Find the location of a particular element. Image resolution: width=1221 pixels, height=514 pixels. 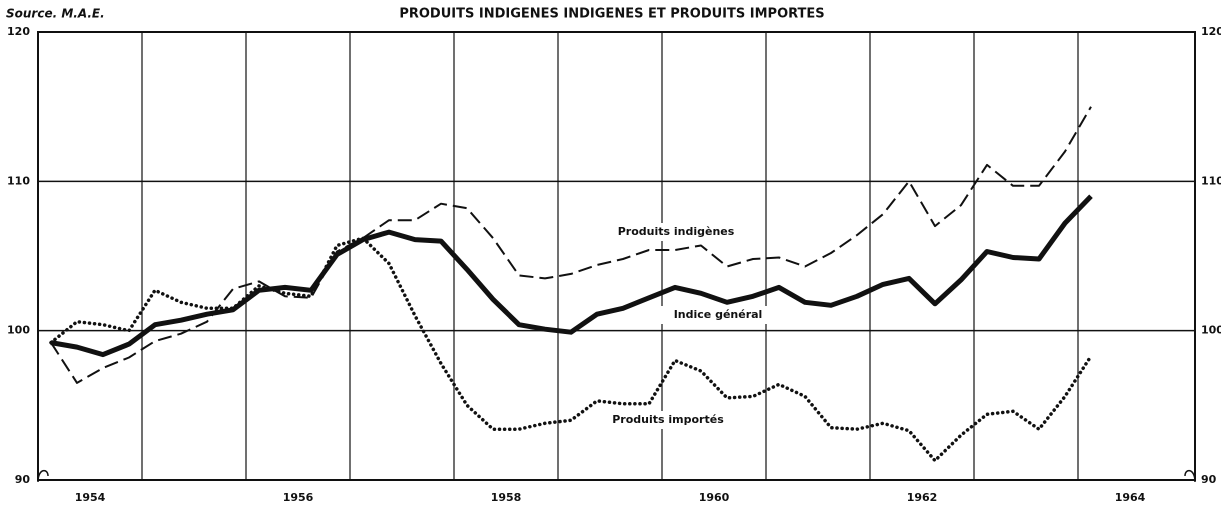

source: Source. M.A.E. is located at coordinates (55, 14).